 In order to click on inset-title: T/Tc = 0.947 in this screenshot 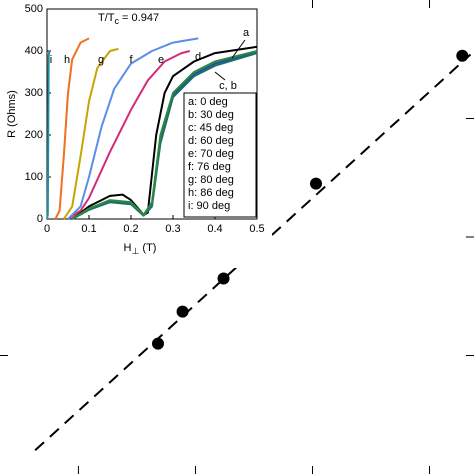, I will do `click(128, 19)`.